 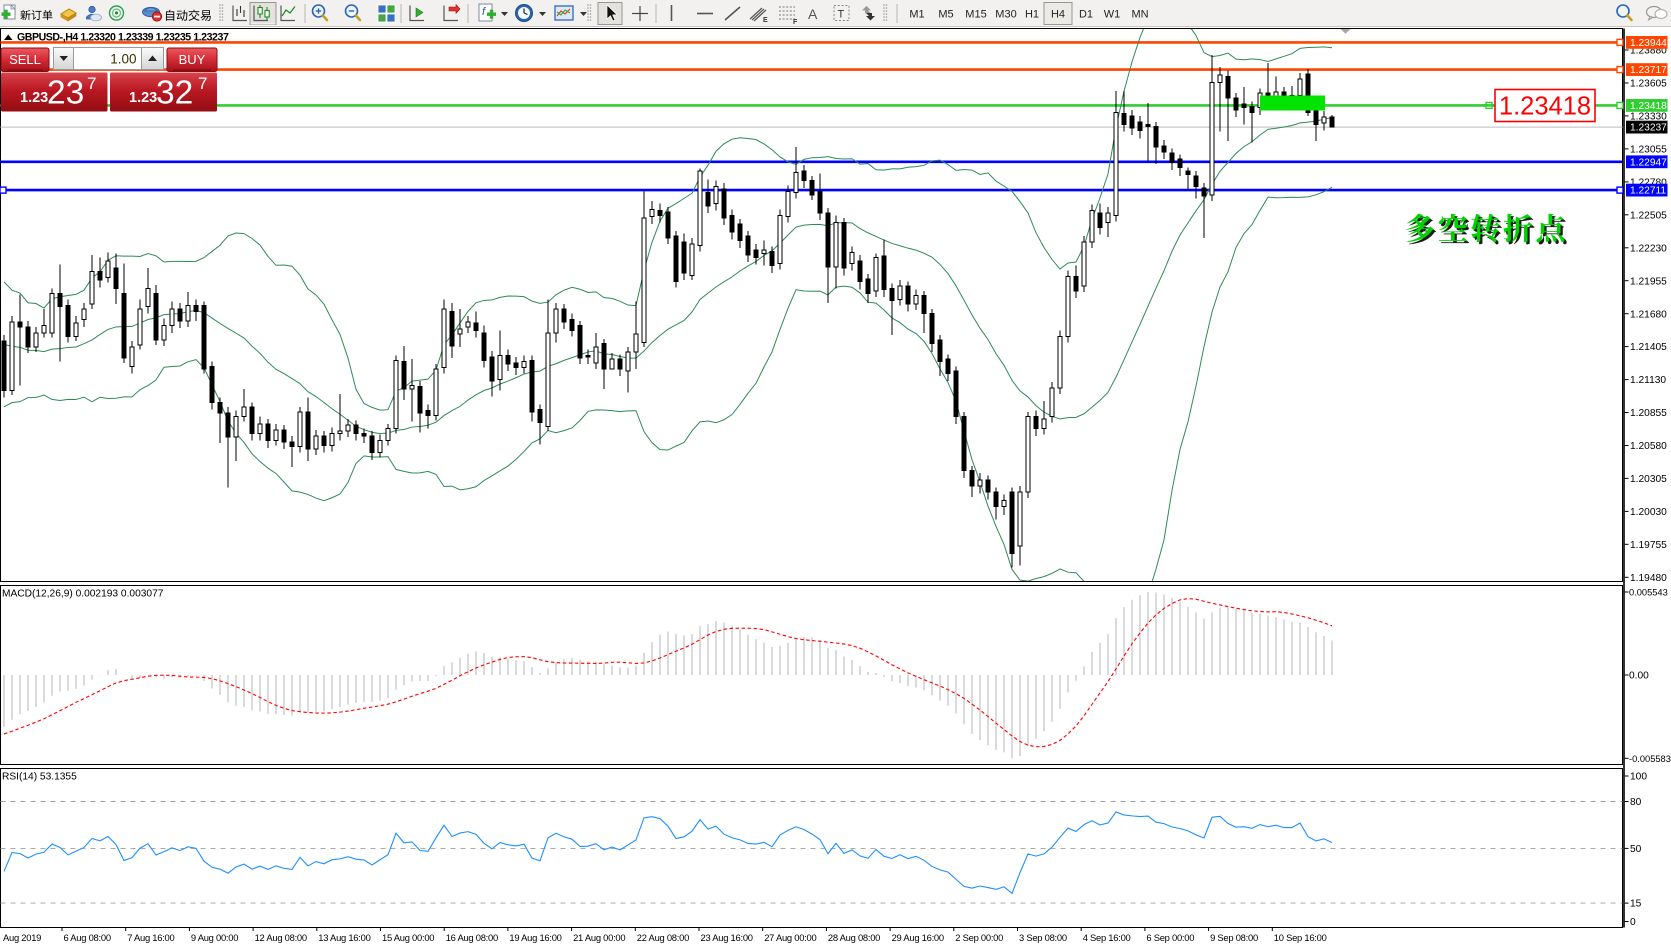 I want to click on svg-text: 1.23330, so click(x=1648, y=117).